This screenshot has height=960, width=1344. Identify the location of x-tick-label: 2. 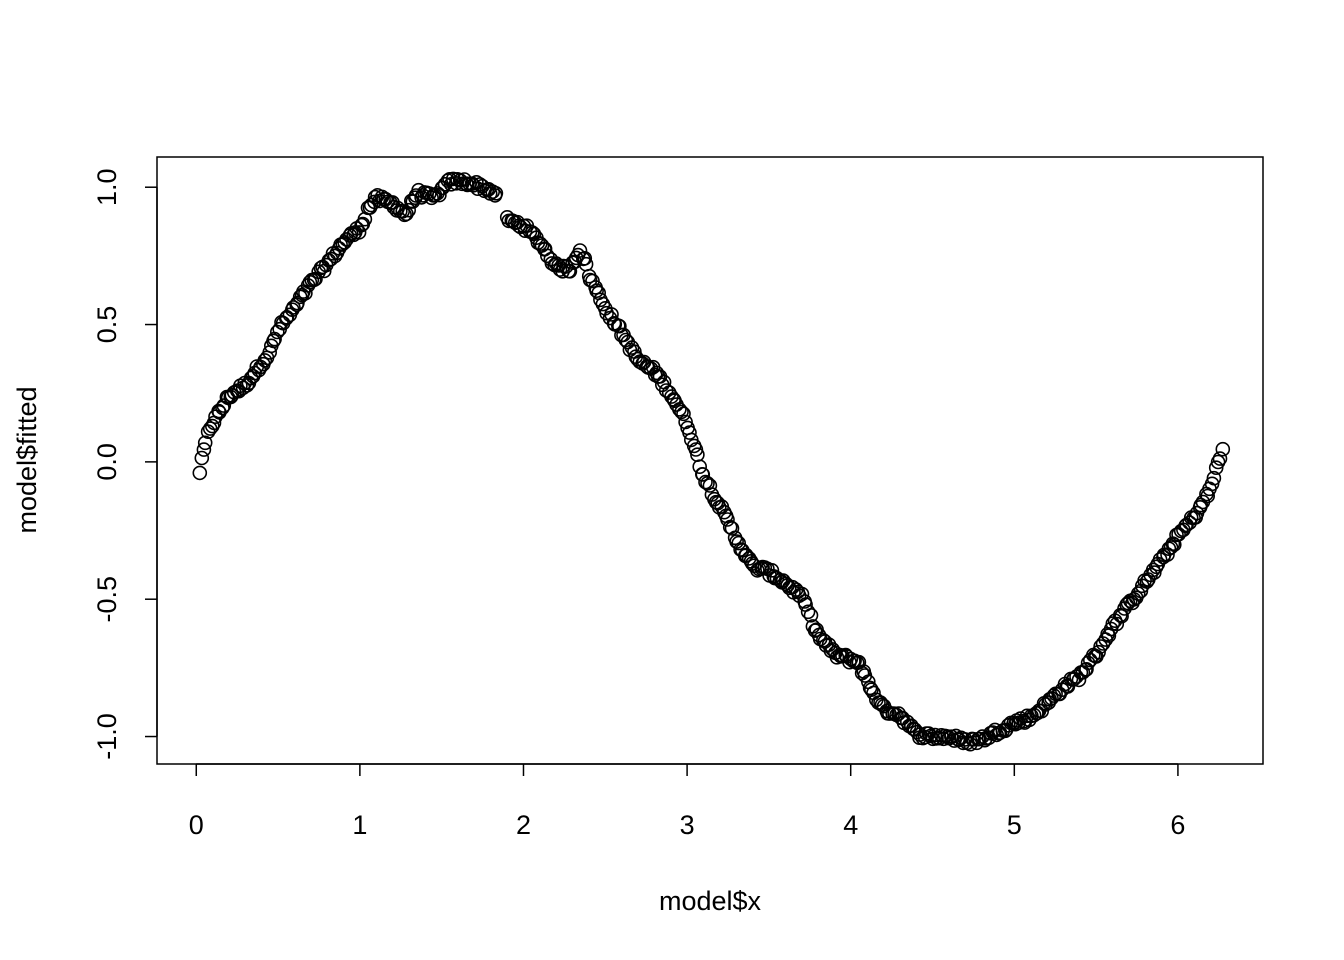
(523, 825).